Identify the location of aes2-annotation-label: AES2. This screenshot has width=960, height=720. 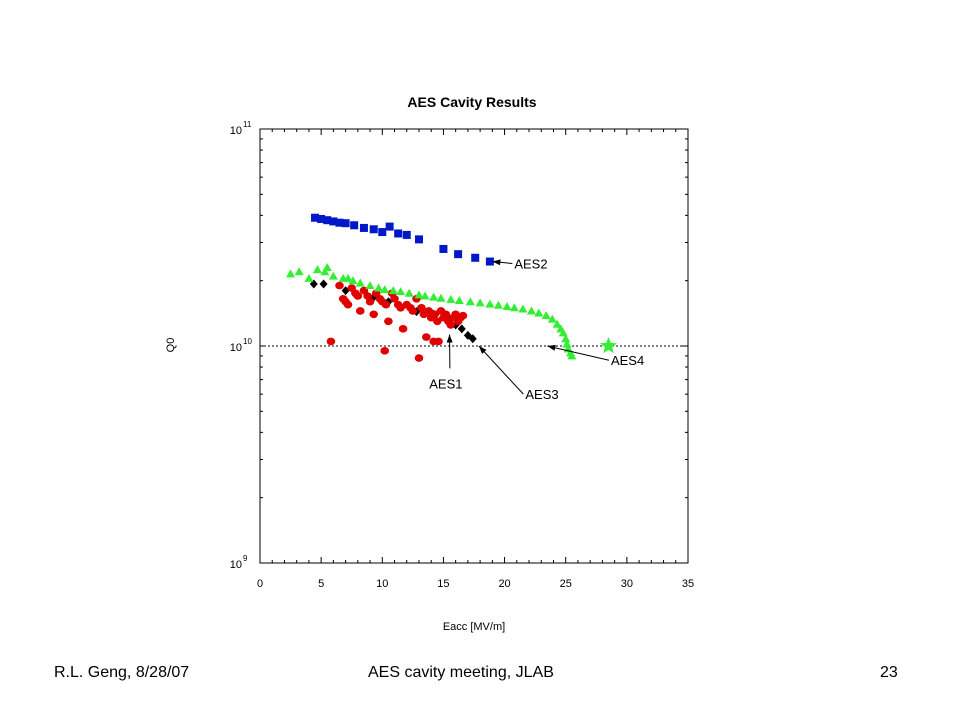
(530, 263).